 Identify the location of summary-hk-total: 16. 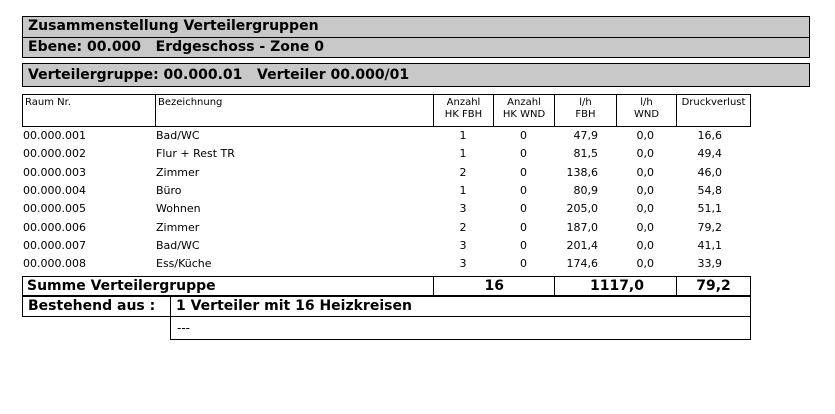
(494, 286).